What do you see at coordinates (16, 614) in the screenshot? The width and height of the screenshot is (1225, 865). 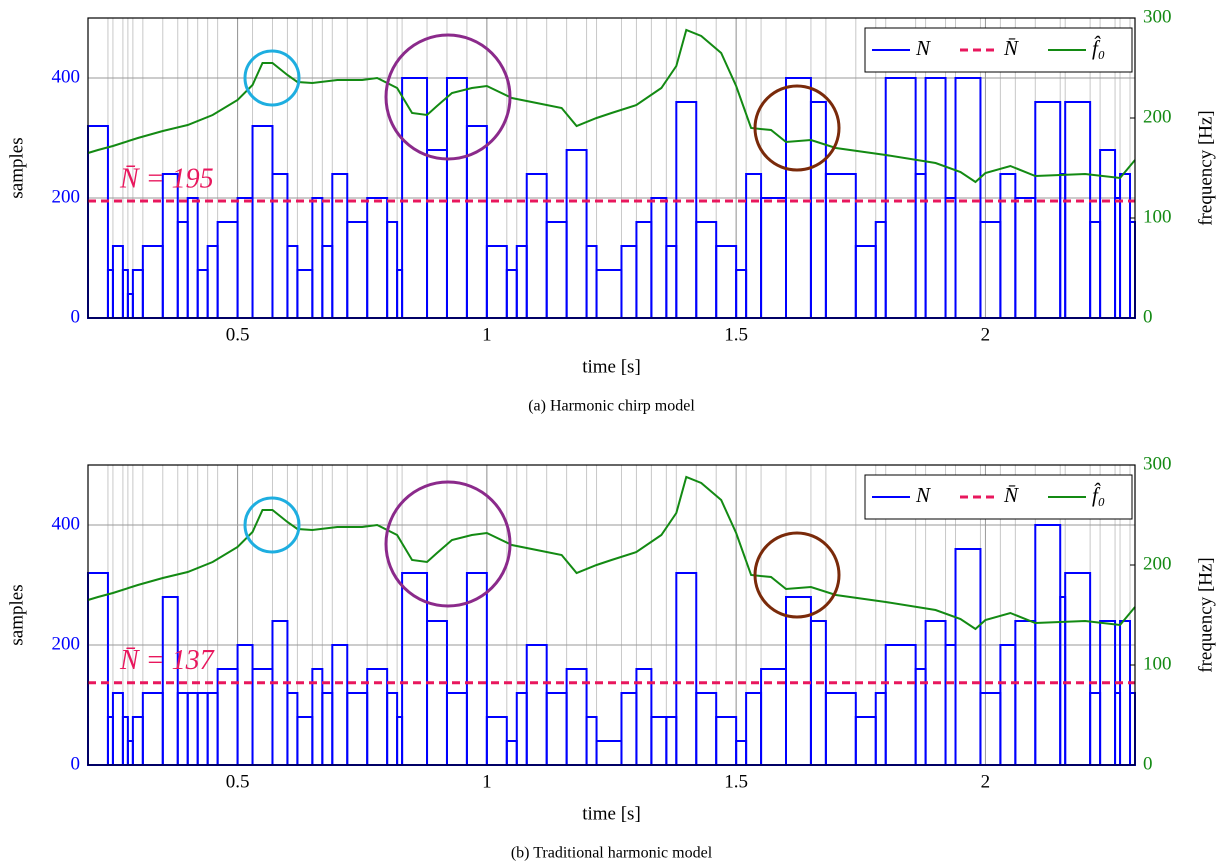 I see `y-axis-label: samples` at bounding box center [16, 614].